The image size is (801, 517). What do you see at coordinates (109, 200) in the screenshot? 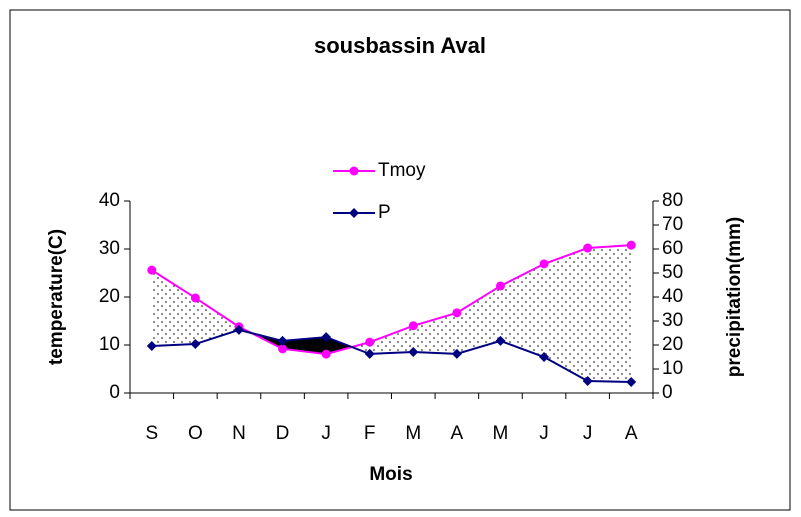
I see `y-tick-label: 40` at bounding box center [109, 200].